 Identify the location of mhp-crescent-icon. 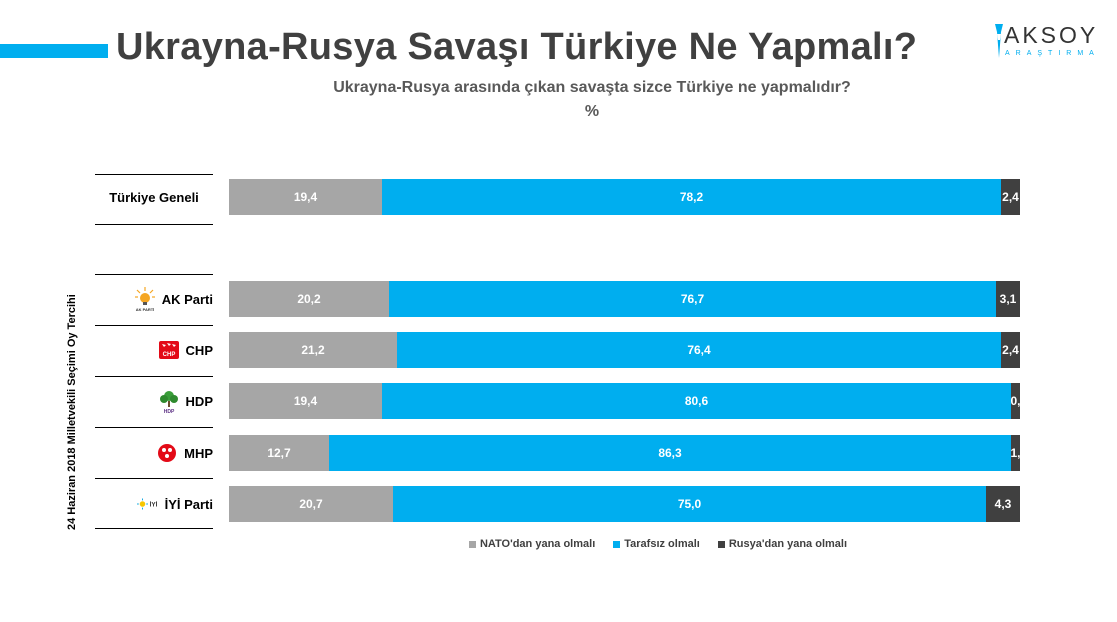
(167, 453).